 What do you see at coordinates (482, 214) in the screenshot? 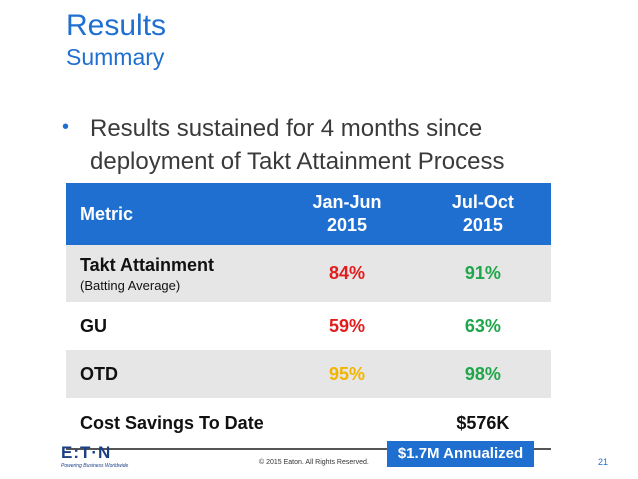
I see `header-jul-oct-2015: Jul-Oct 2015` at bounding box center [482, 214].